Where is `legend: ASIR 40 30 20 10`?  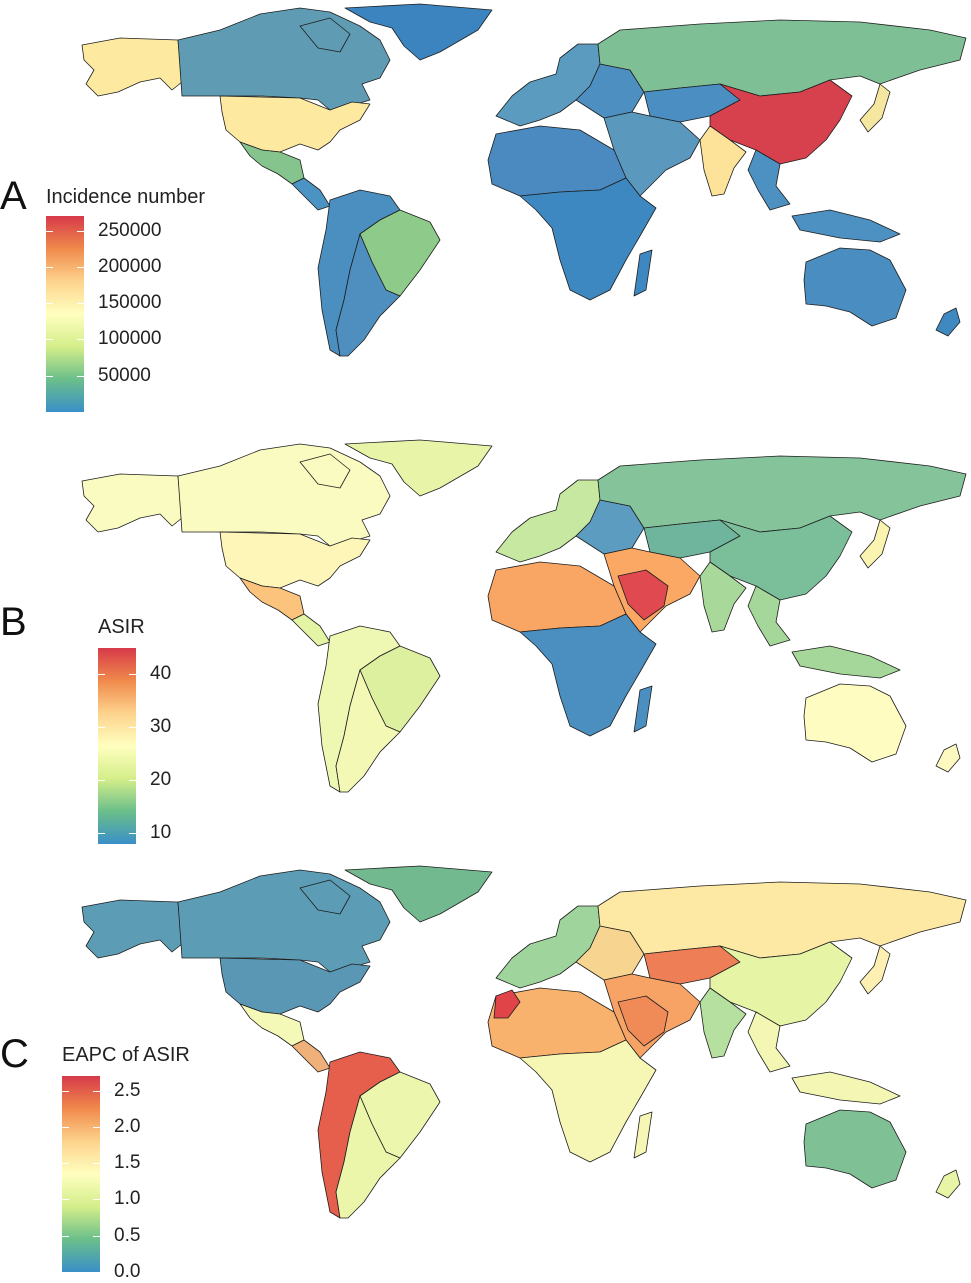
legend: ASIR 40 30 20 10 is located at coordinates (158, 730).